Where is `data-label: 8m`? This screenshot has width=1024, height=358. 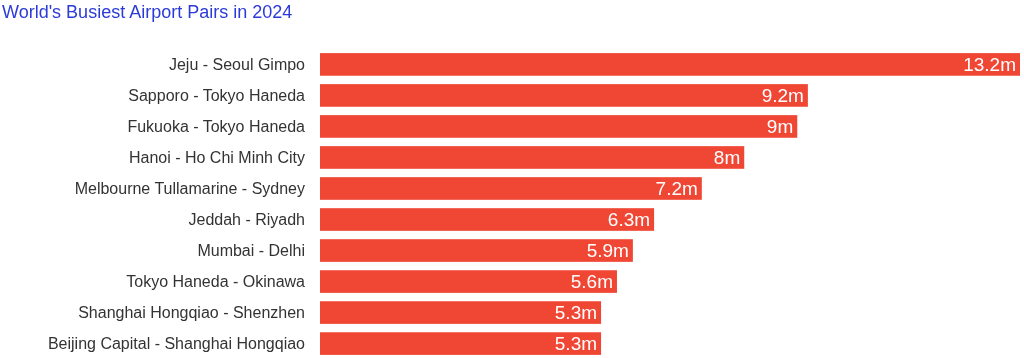 data-label: 8m is located at coordinates (727, 158).